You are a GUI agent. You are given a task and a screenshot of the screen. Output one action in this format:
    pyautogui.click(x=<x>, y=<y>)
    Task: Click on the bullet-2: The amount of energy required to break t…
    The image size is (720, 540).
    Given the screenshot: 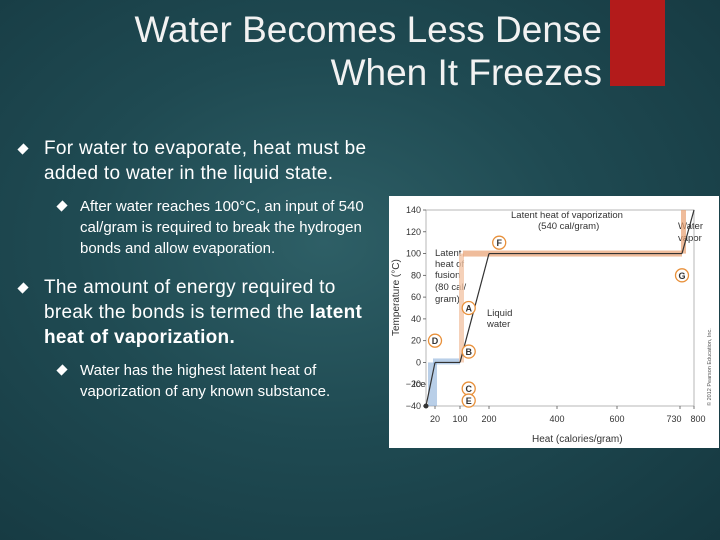 What is the action you would take?
    pyautogui.click(x=203, y=312)
    